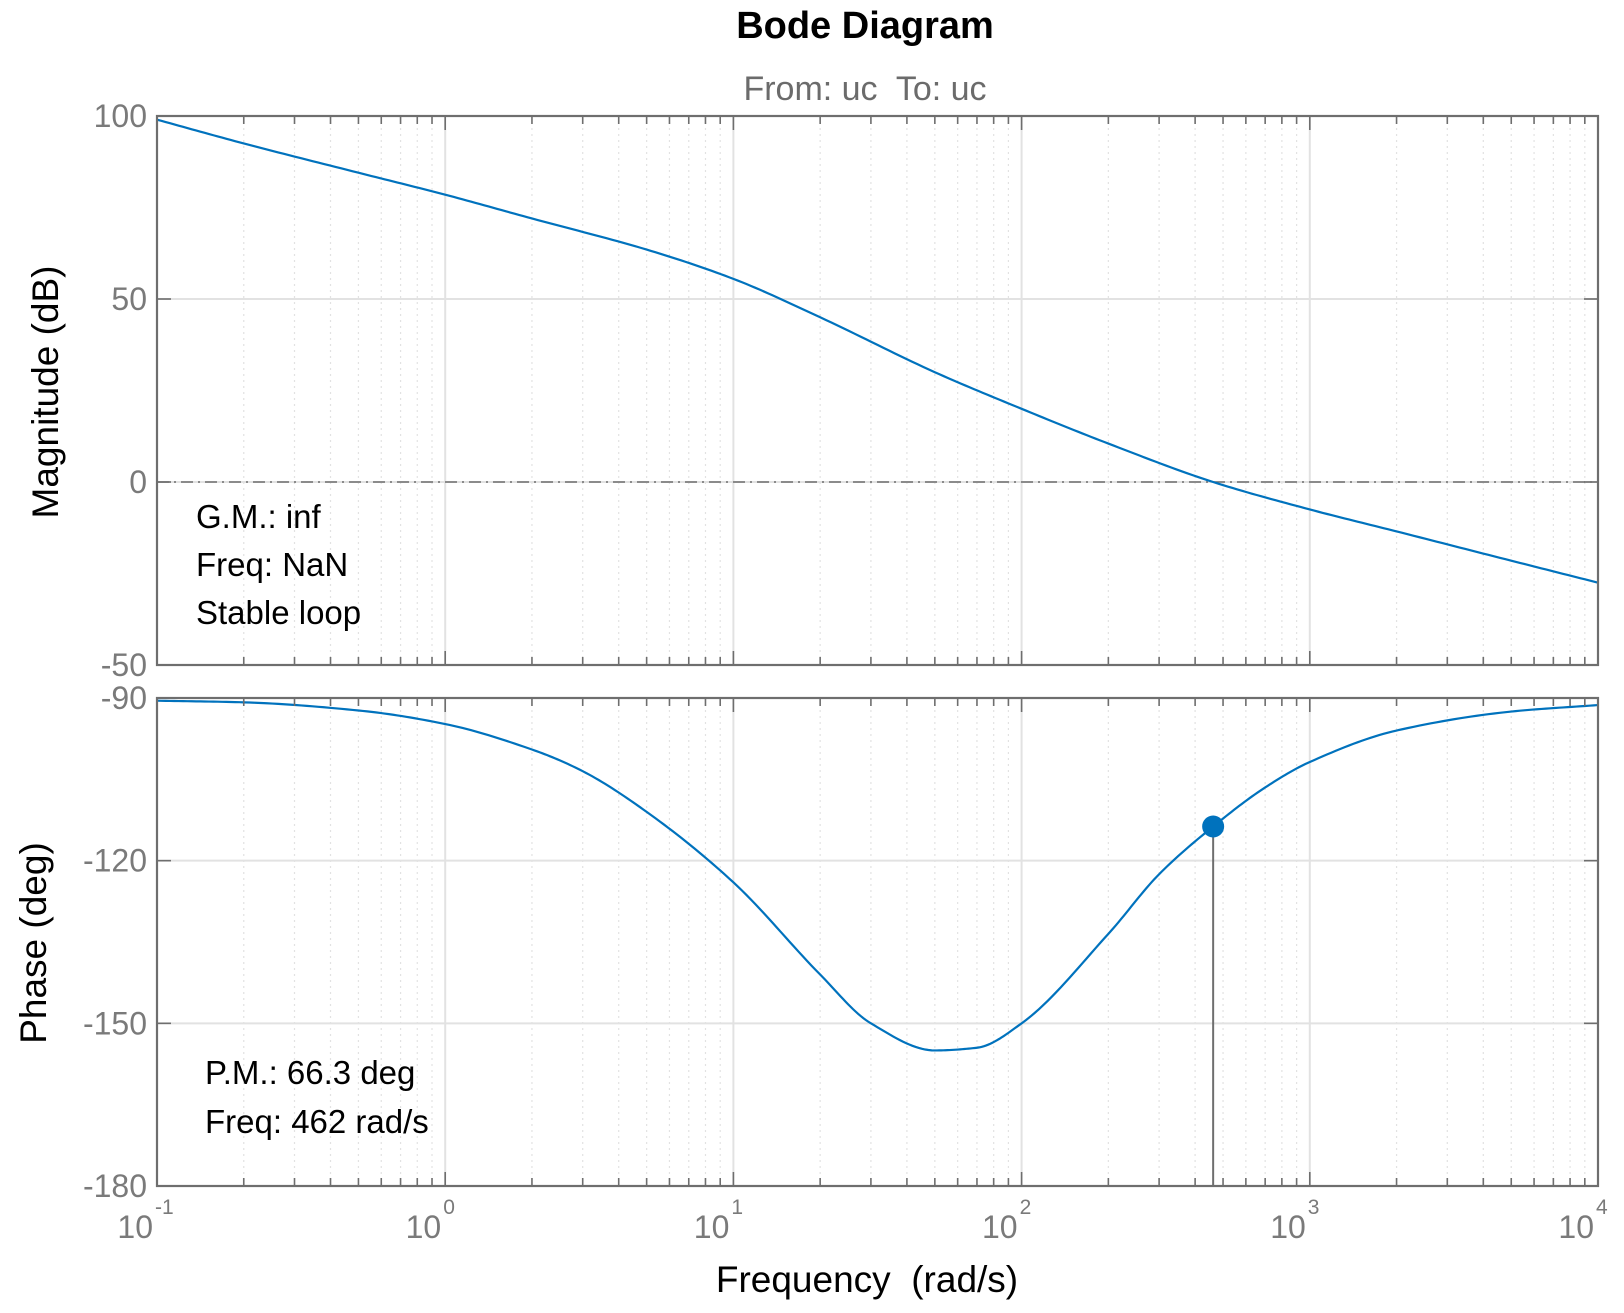  Describe the element at coordinates (120, 116) in the screenshot. I see `mag-y-tick-label: 100` at that location.